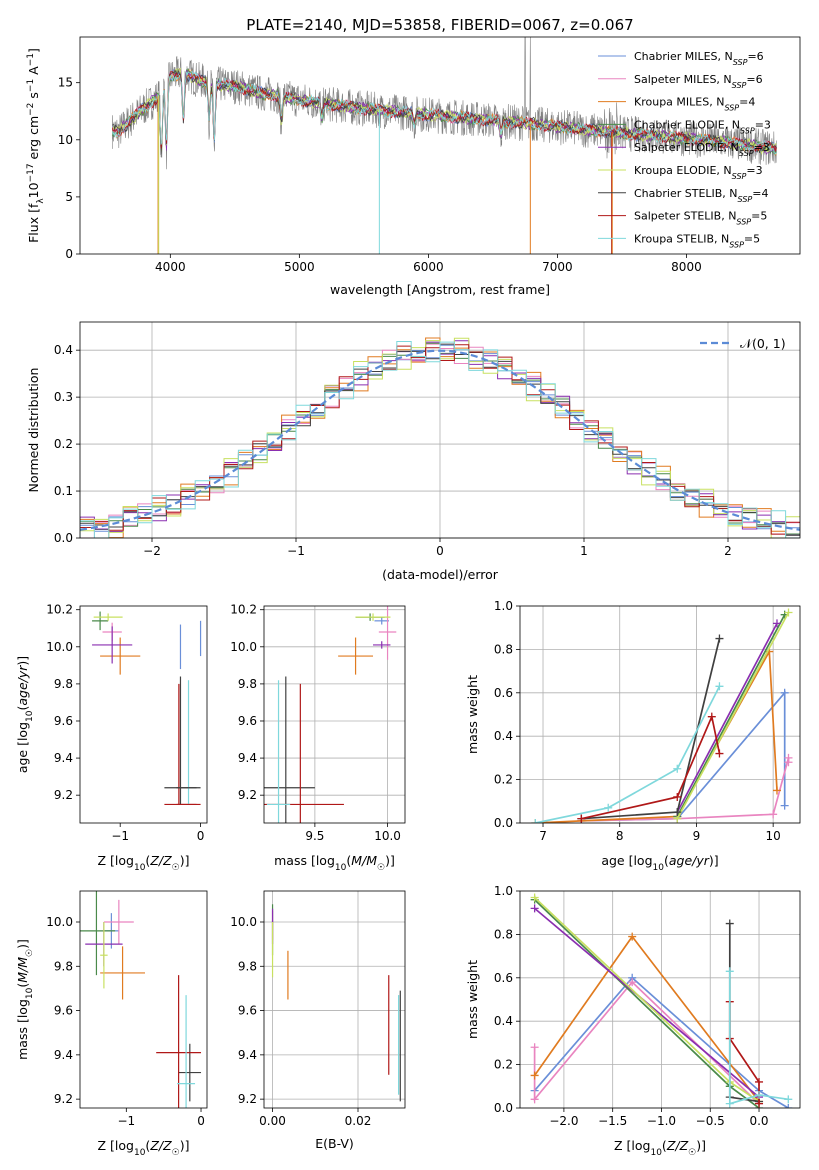  I want to click on legend-entry-chabrier-miles: Chabrier MILES, NSSP=6, so click(699, 58).